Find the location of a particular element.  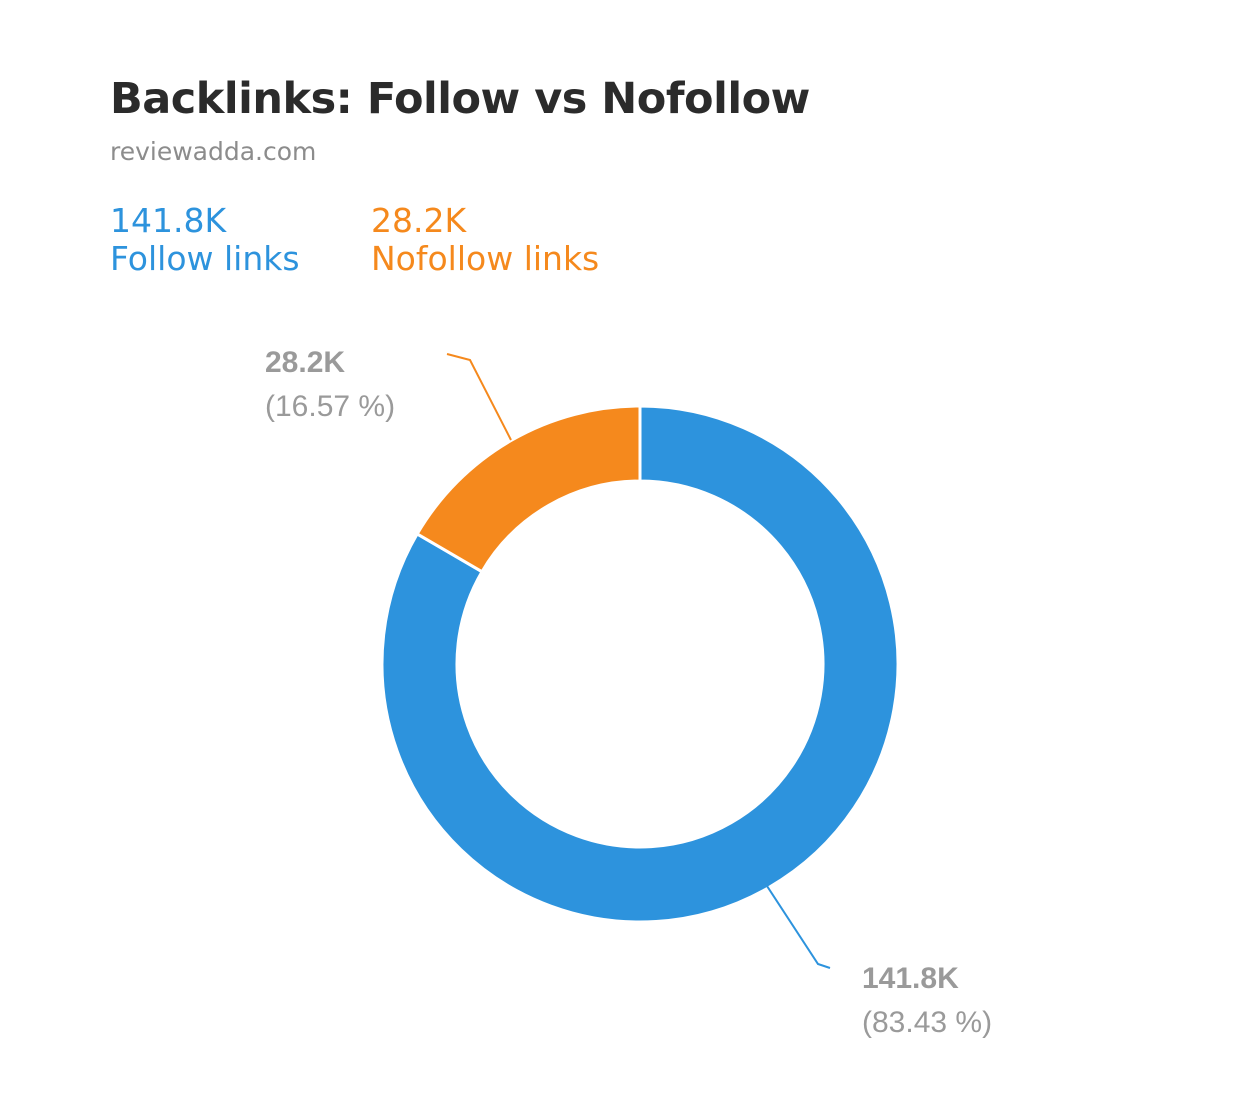

donut-slice-nofollow is located at coordinates (528, 489).